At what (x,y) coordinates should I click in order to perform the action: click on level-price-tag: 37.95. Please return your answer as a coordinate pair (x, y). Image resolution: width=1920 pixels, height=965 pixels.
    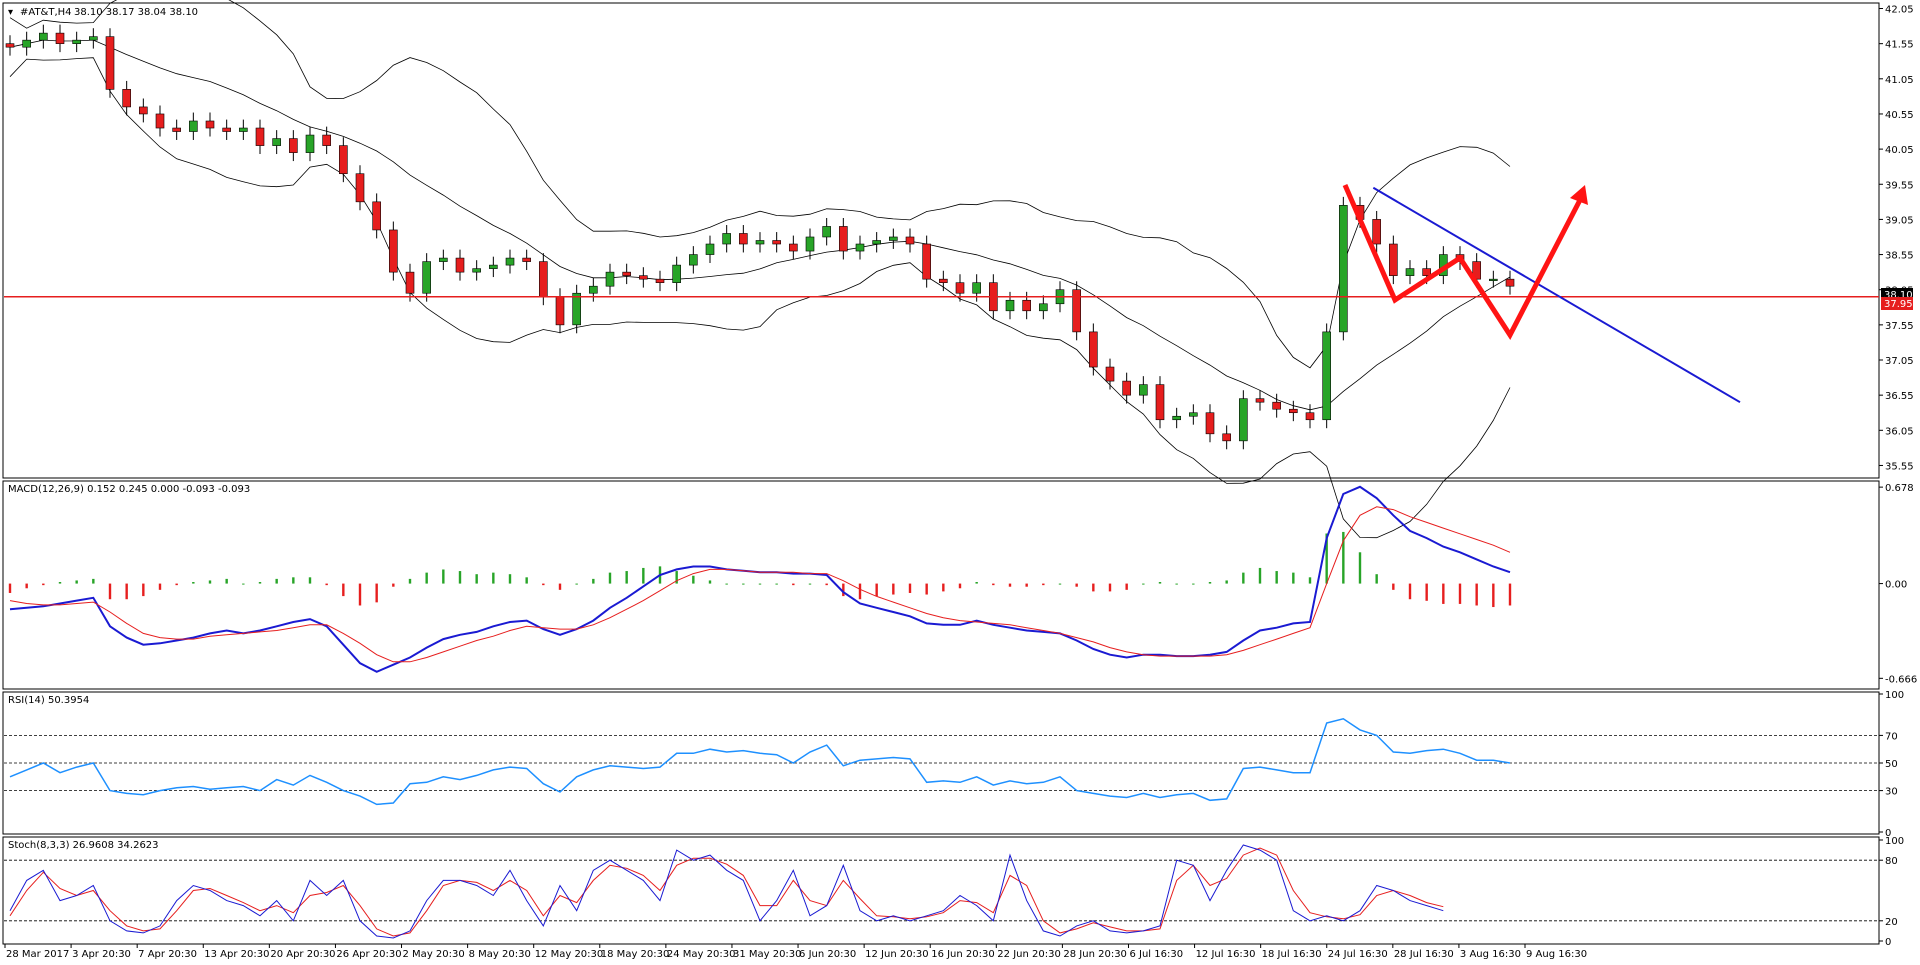
    Looking at the image, I should click on (1898, 304).